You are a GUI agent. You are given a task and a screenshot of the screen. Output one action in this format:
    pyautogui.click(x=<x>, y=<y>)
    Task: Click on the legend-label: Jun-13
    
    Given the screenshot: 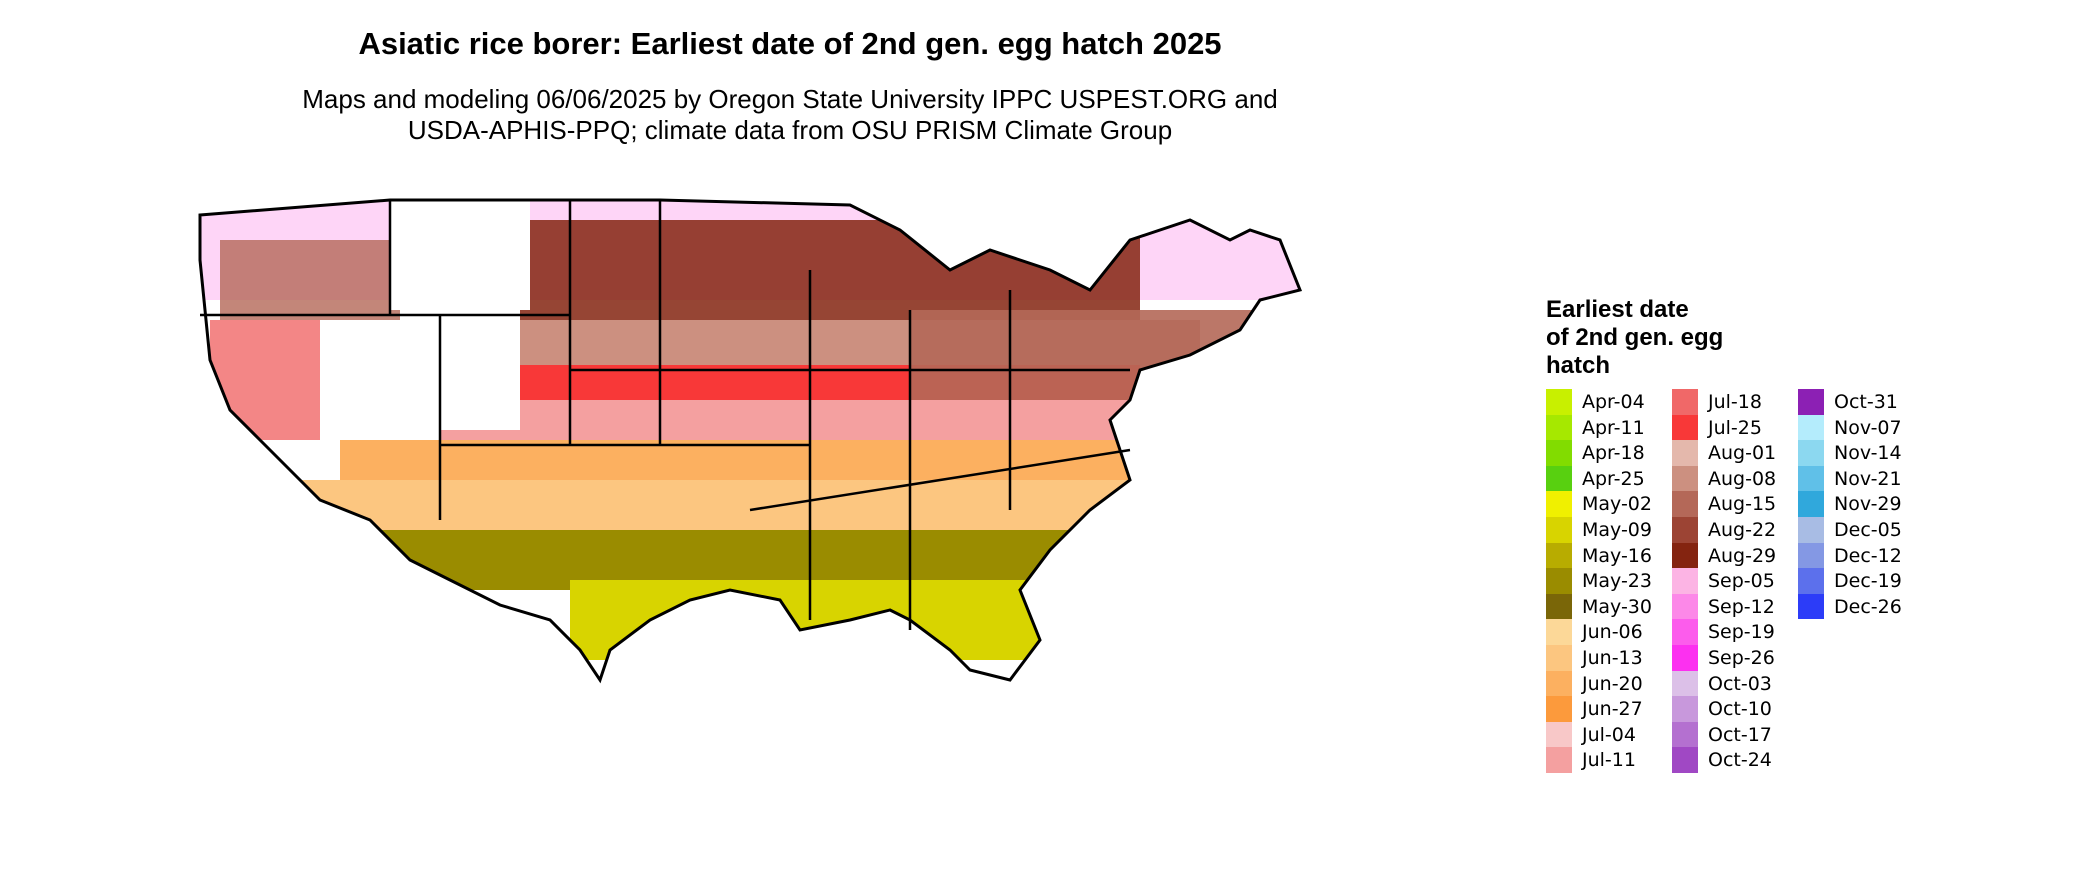 What is the action you would take?
    pyautogui.click(x=1612, y=657)
    